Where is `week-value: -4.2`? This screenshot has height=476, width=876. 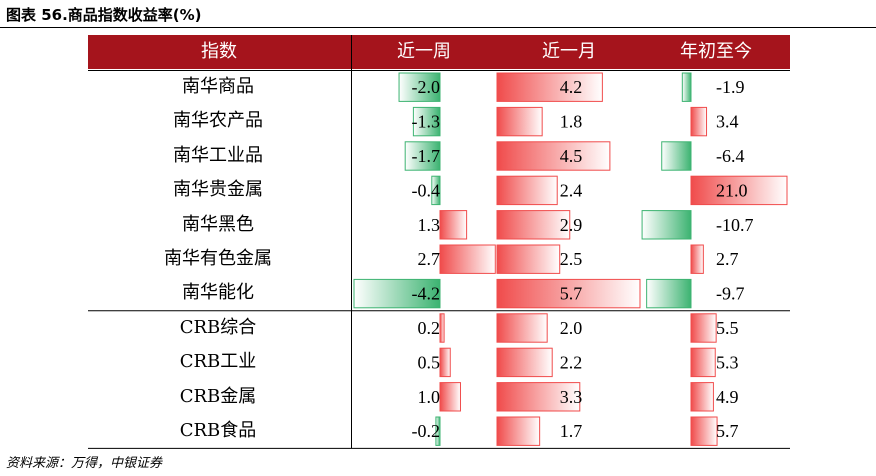
week-value: -4.2 is located at coordinates (426, 294).